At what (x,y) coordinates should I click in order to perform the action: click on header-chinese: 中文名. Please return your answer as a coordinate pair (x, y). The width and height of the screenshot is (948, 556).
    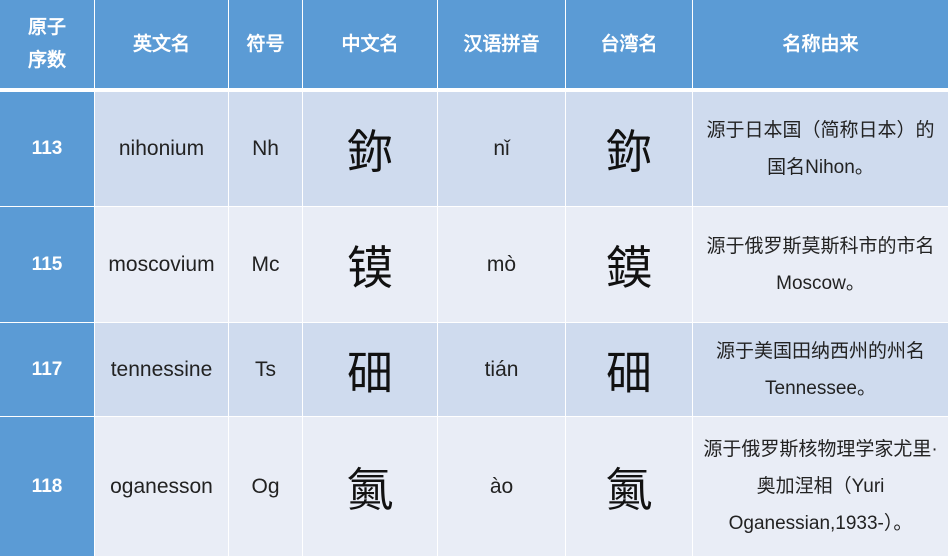
    Looking at the image, I should click on (370, 44).